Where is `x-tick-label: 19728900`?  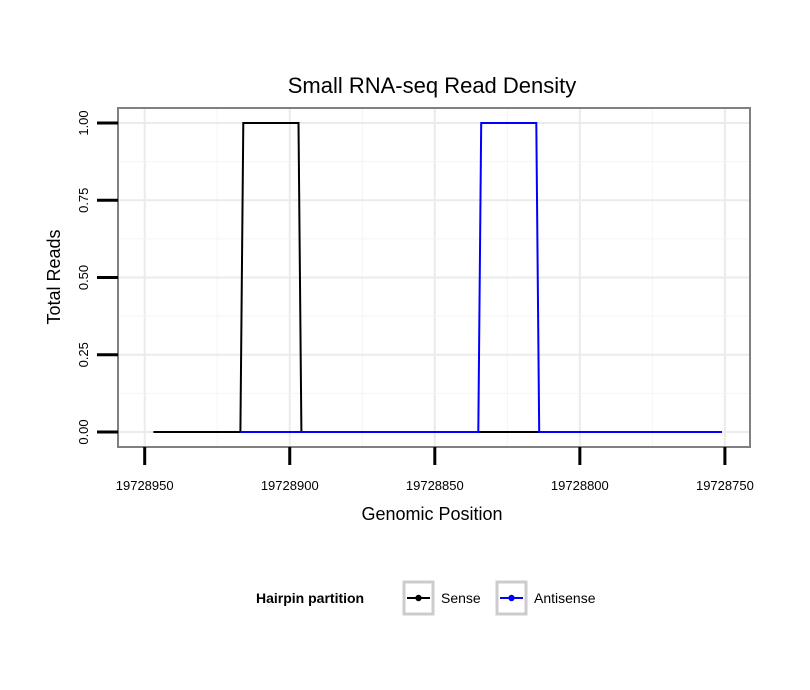 x-tick-label: 19728900 is located at coordinates (290, 485).